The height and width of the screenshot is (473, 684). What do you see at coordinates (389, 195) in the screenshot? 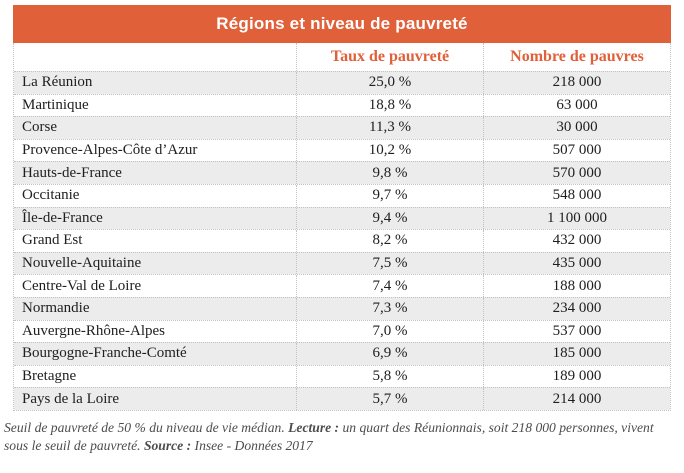
I see `poverty-rate-cell: 9,7 %` at bounding box center [389, 195].